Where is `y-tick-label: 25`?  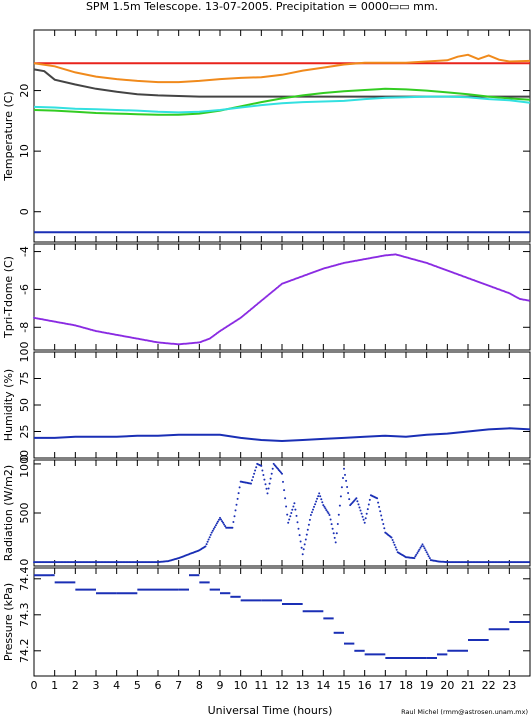
y-tick-label: 25 is located at coordinates (24, 432).